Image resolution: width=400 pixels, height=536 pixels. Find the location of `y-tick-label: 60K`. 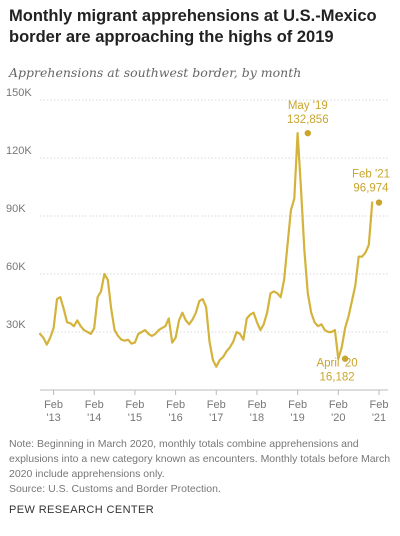

y-tick-label: 60K is located at coordinates (16, 267).